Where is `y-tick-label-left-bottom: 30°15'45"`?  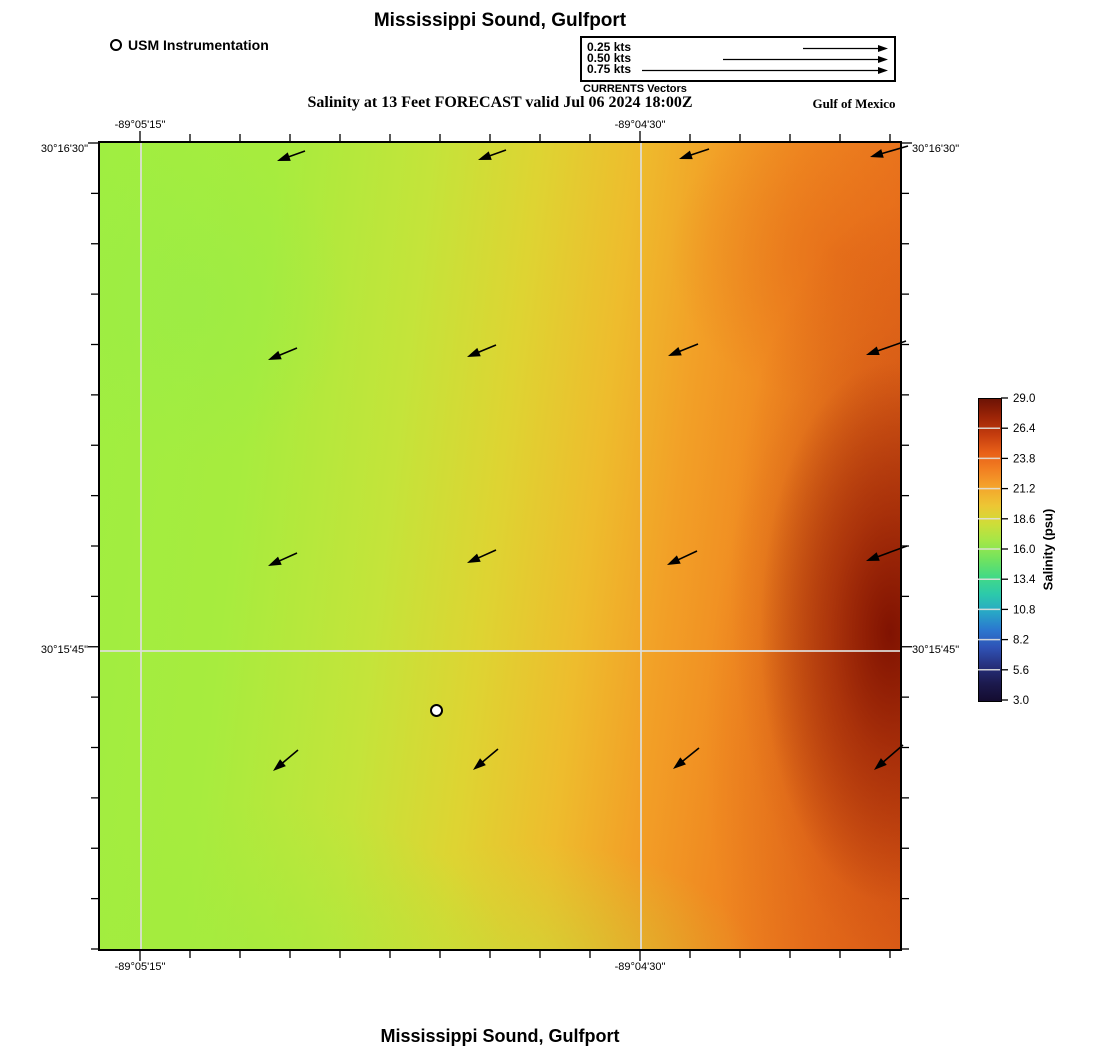 y-tick-label-left-bottom: 30°15'45" is located at coordinates (64, 650).